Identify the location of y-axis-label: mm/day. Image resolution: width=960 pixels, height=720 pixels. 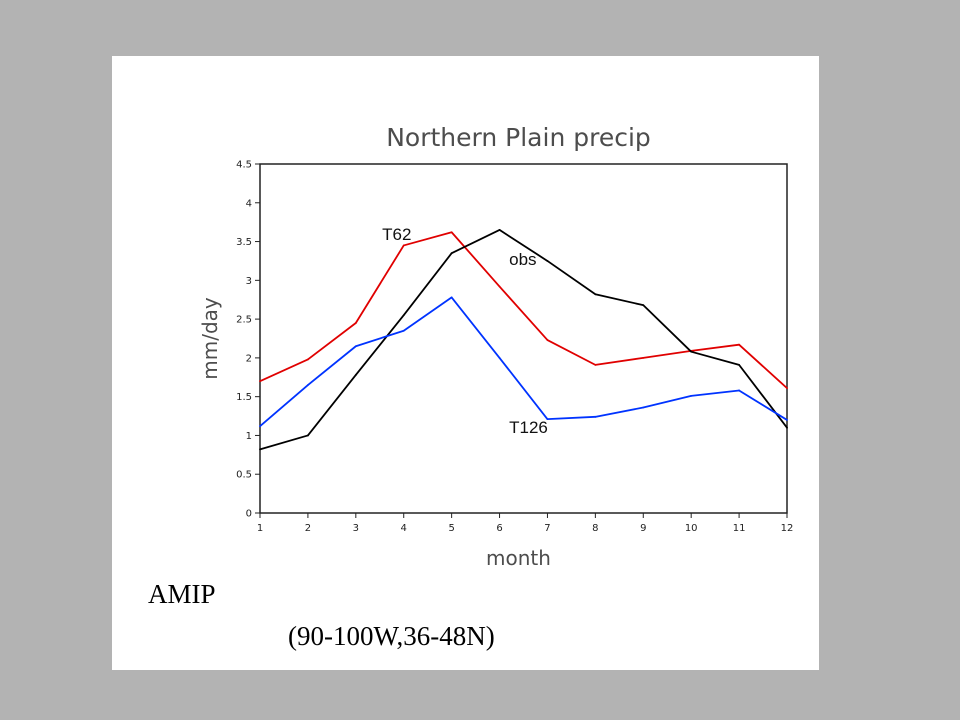
(210, 338).